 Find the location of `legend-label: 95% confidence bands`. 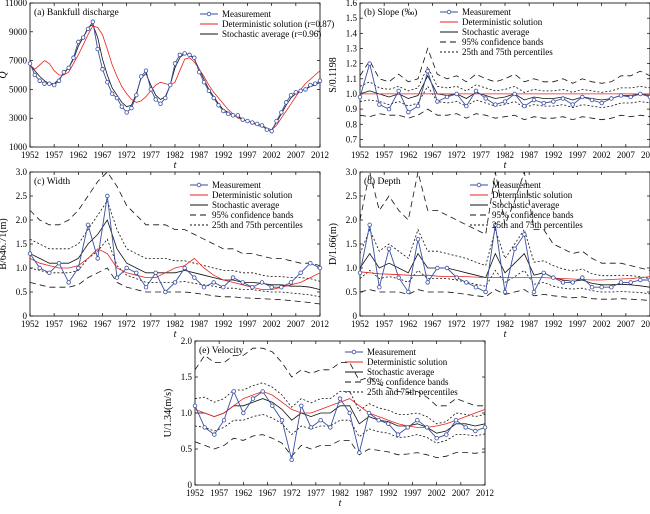

legend-label: 95% confidence bands is located at coordinates (253, 215).